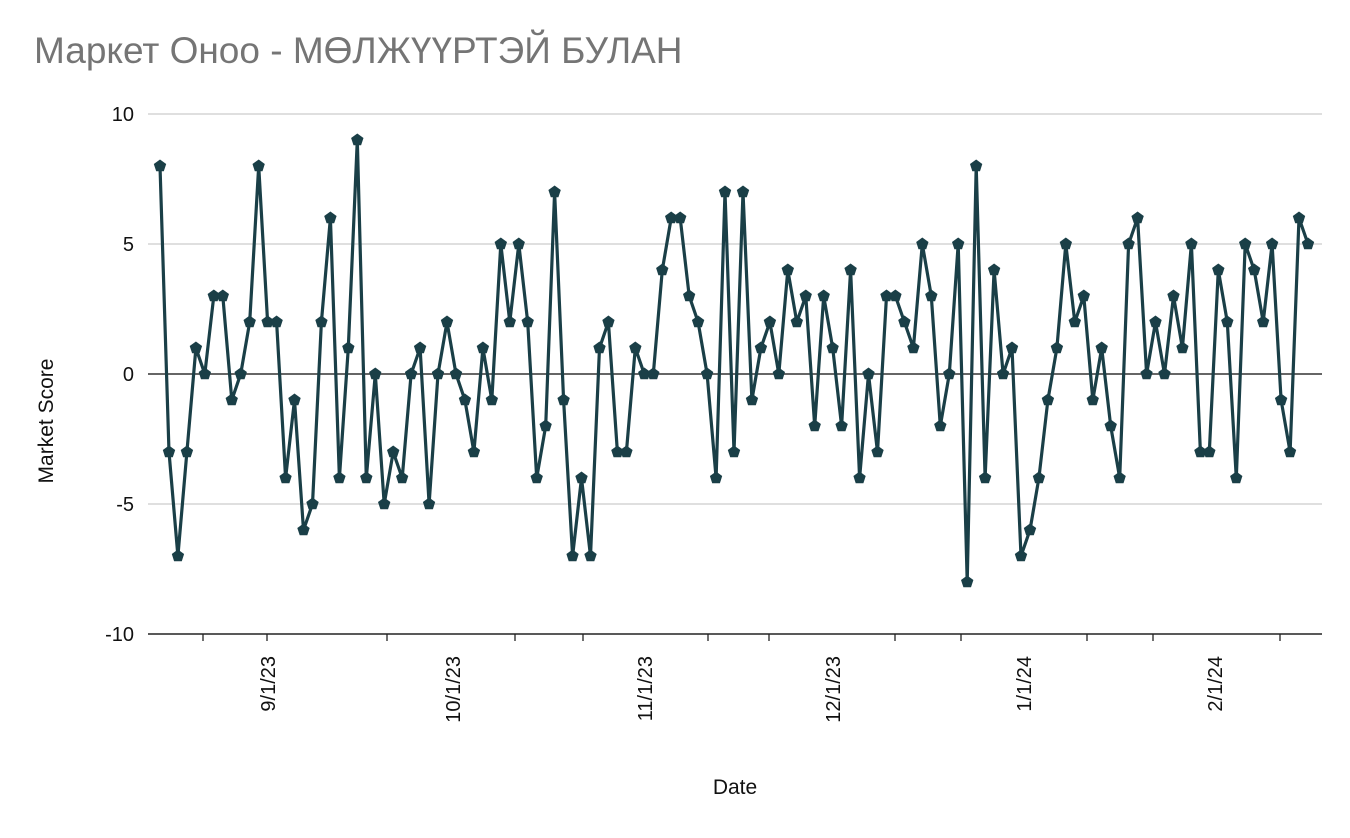  I want to click on x-tick-label: 2/1/24, so click(1216, 684).